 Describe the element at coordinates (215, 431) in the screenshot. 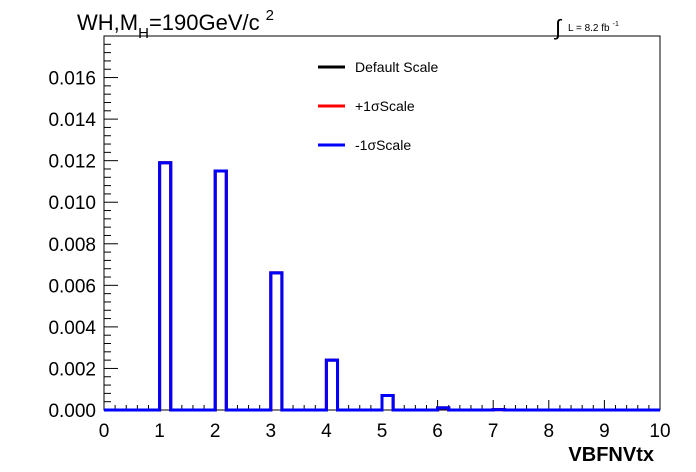

I see `x-tick-label: 2` at that location.